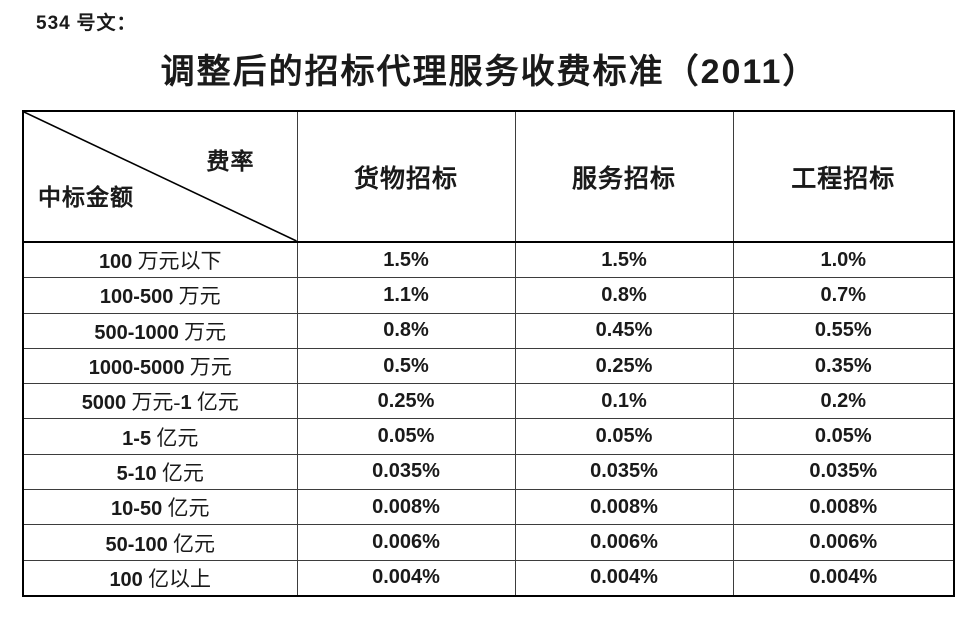 The image size is (979, 629). I want to click on rate-goods: 0.008%, so click(406, 507).